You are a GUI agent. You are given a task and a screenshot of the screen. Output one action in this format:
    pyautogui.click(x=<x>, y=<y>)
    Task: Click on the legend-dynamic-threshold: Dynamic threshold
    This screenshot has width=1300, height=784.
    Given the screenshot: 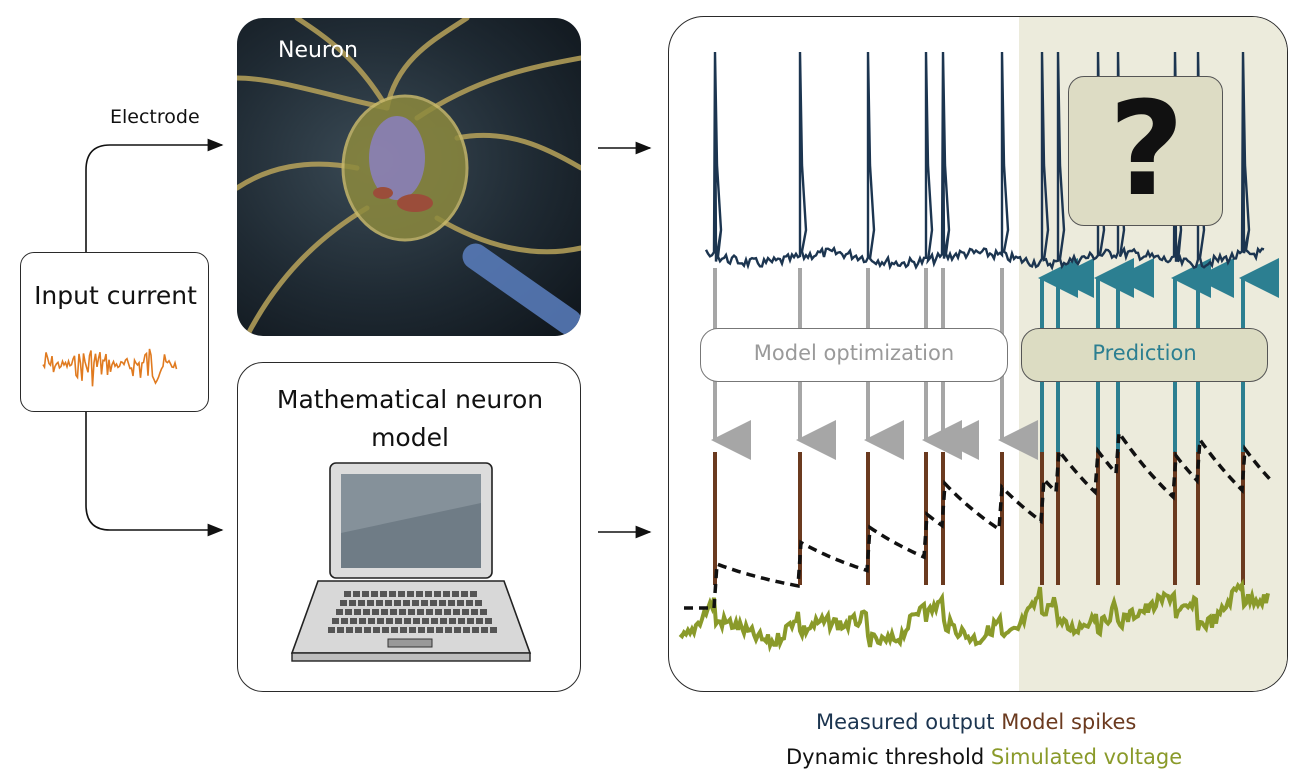 What is the action you would take?
    pyautogui.click(x=885, y=757)
    